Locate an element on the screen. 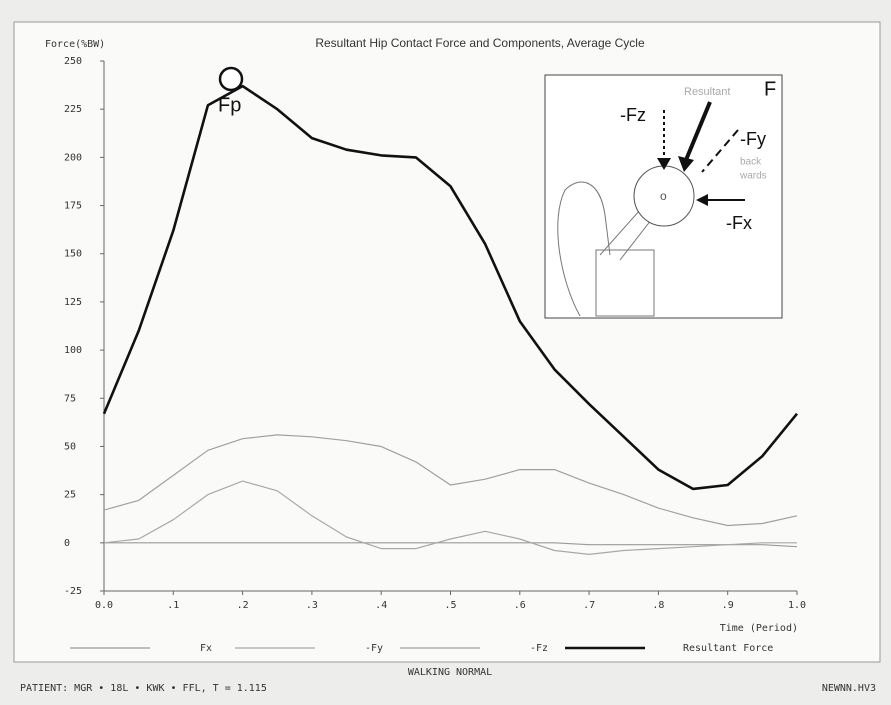 This screenshot has height=705, width=891. y-tick-label: 50 is located at coordinates (70, 446).